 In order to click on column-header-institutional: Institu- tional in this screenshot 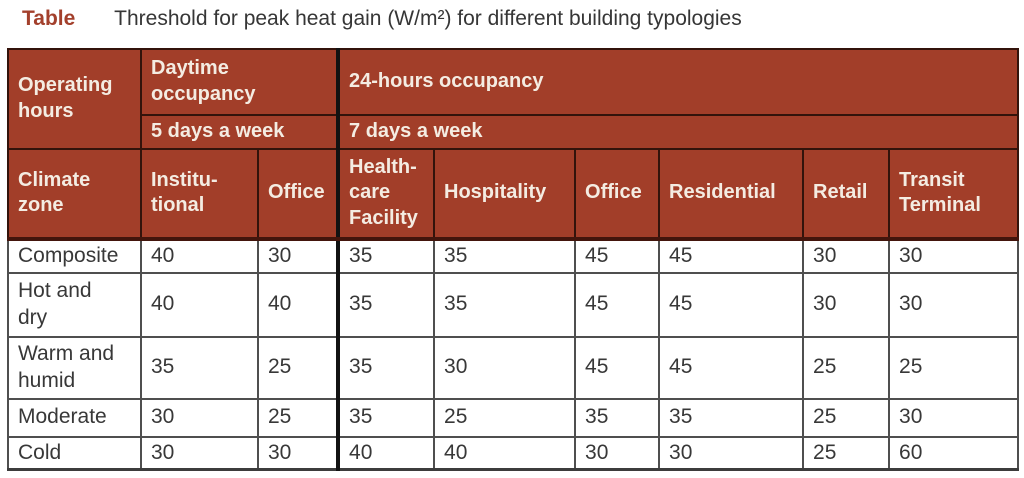, I will do `click(199, 194)`.